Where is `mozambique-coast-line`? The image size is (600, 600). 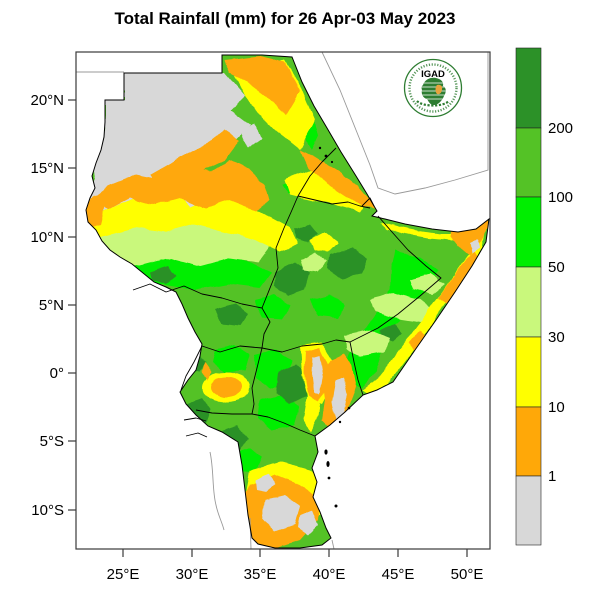
mozambique-coast-line is located at coordinates (333, 544).